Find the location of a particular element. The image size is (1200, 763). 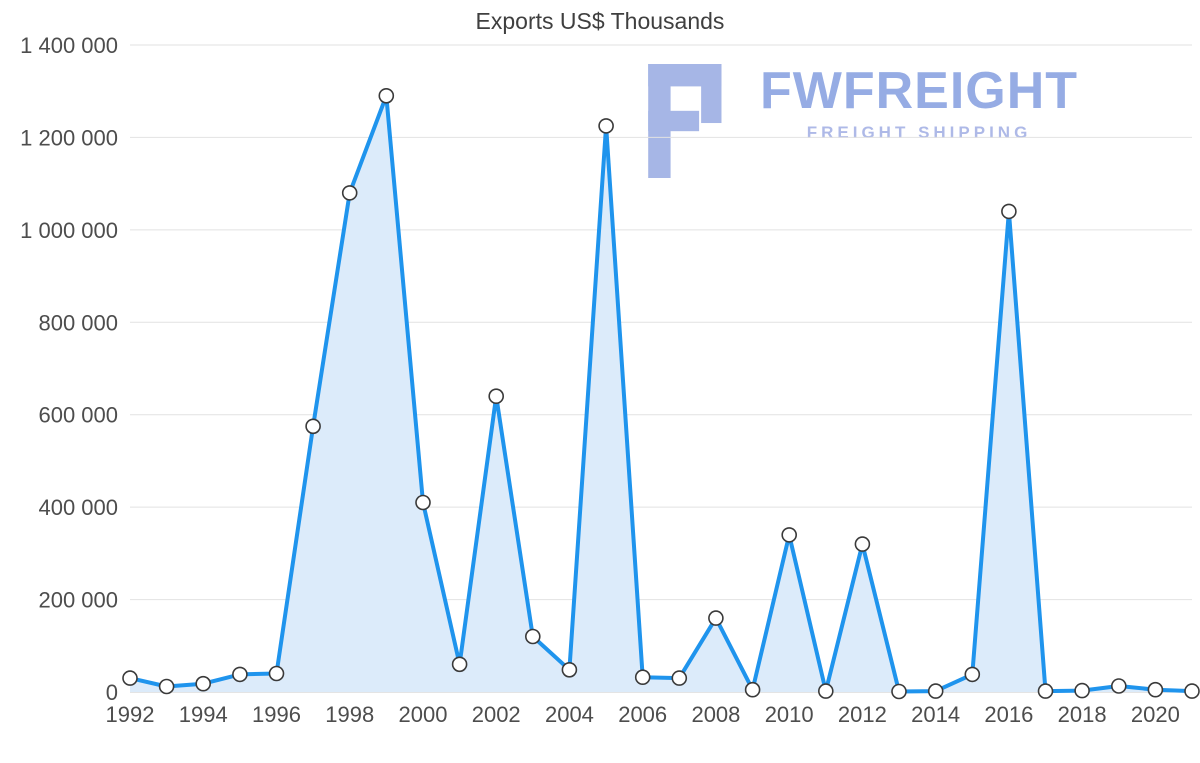

y-tick-label: 0 is located at coordinates (112, 692).